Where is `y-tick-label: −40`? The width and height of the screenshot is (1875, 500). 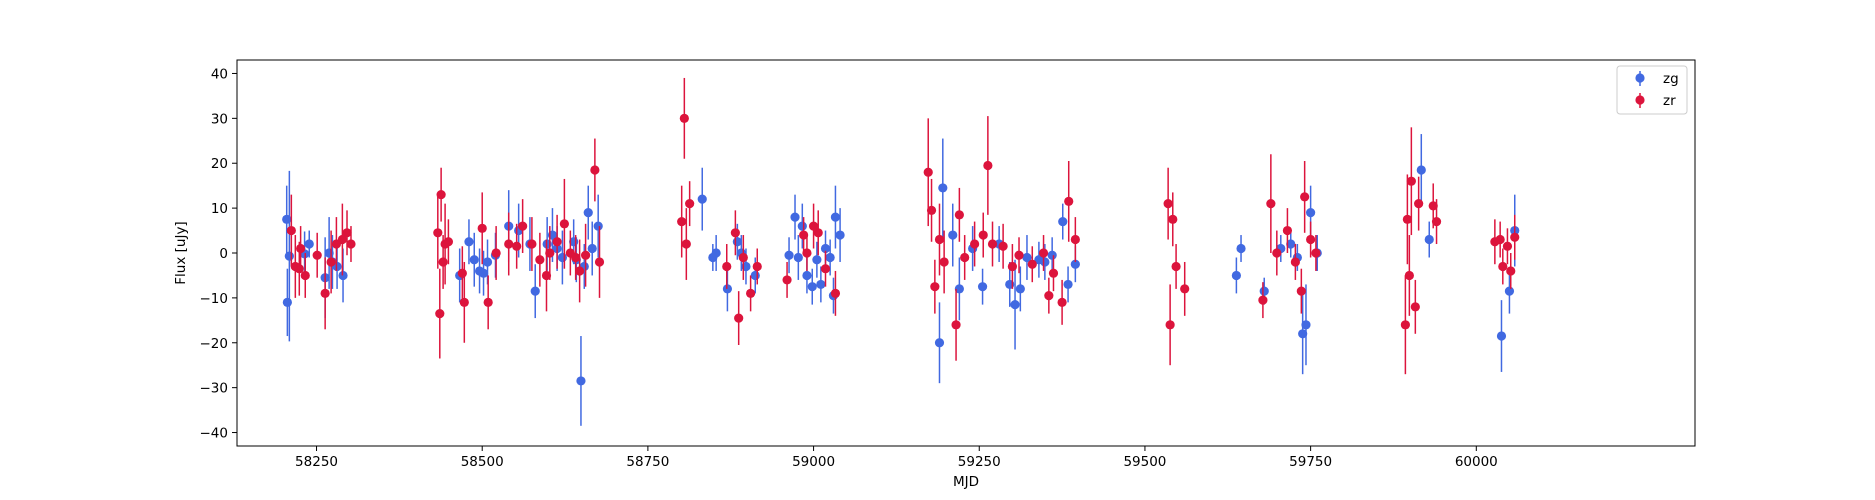
y-tick-label: −40 is located at coordinates (214, 434).